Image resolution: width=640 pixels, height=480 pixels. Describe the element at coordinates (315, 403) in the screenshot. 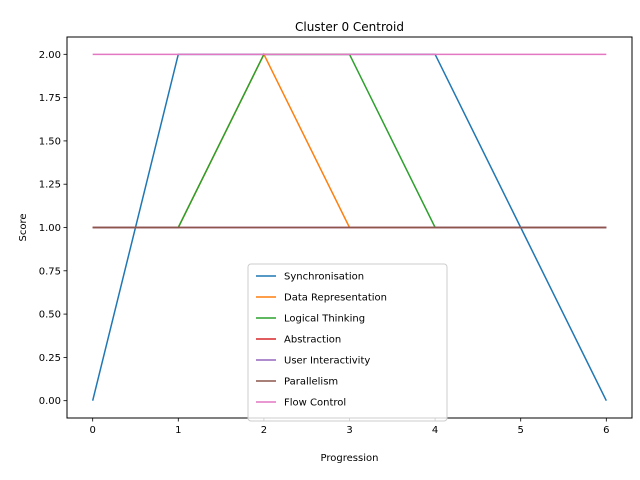

I see `legend-label-6: Flow Control` at that location.